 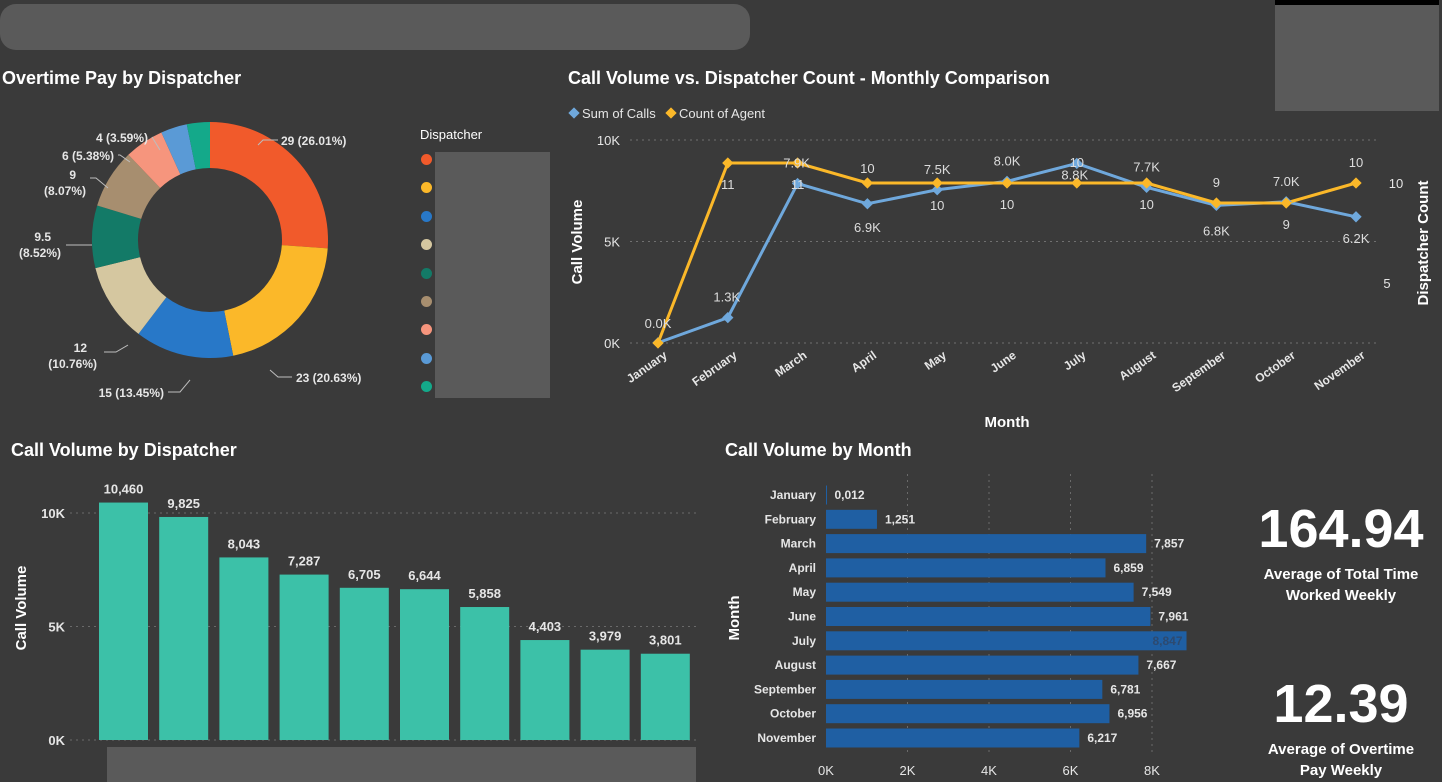 I want to click on combo-x-axis-title: Month, so click(x=1007, y=422).